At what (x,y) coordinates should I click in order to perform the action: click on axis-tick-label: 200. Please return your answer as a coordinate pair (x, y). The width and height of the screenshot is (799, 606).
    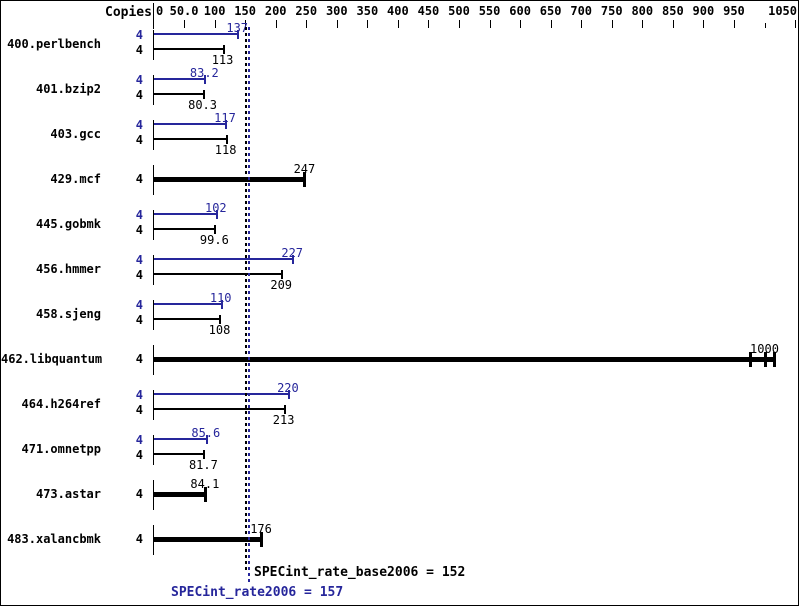
    Looking at the image, I should click on (275, 11).